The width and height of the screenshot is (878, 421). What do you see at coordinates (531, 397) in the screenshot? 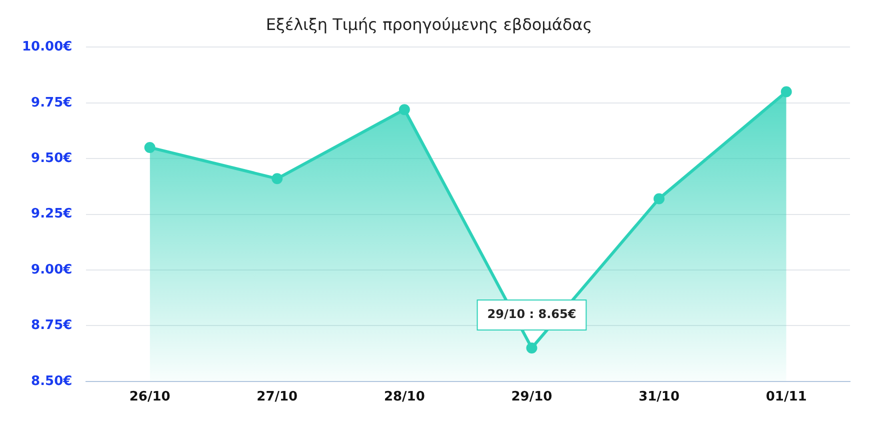
I see `x-tick-label: 29/10` at bounding box center [531, 397].